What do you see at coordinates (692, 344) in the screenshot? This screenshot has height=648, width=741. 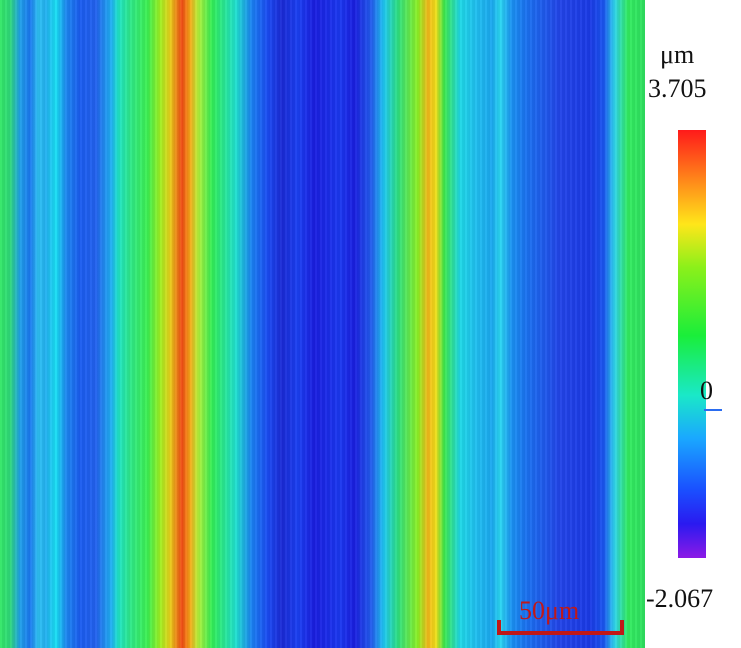 I see `colorbar` at bounding box center [692, 344].